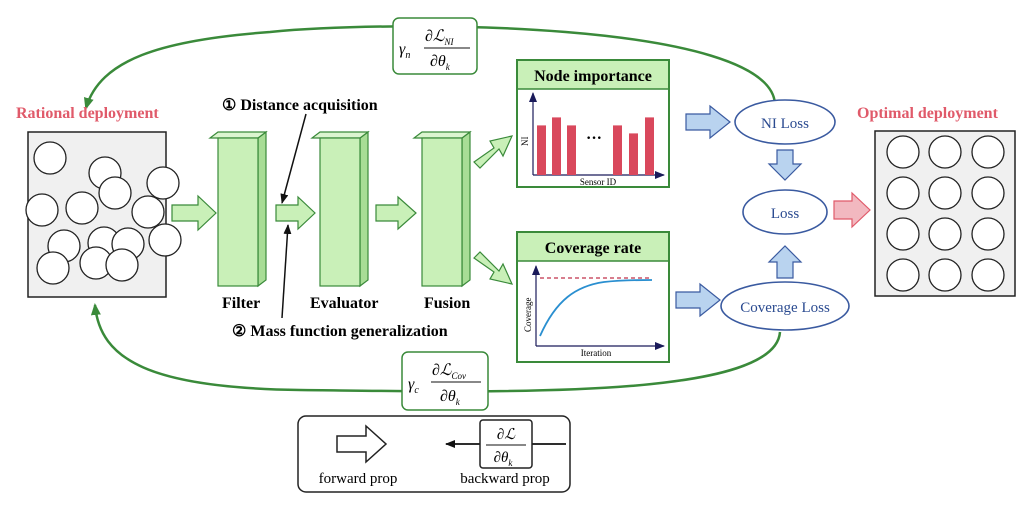 The height and width of the screenshot is (512, 1028). Describe the element at coordinates (413, 386) in the screenshot. I see `gamma-c-symbol: γc` at that location.